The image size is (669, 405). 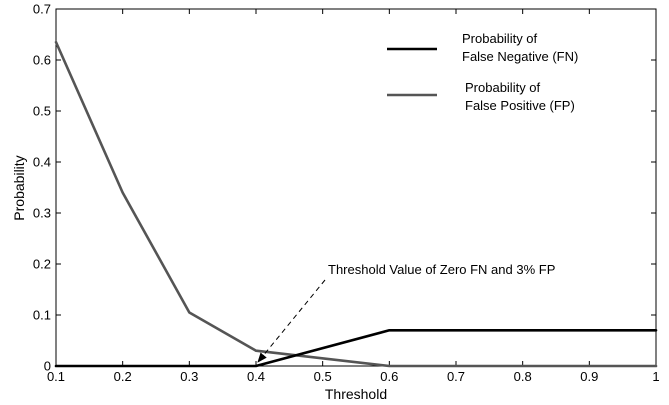 What do you see at coordinates (520, 105) in the screenshot?
I see `legend-label-false-positive: False Positive (FP)` at bounding box center [520, 105].